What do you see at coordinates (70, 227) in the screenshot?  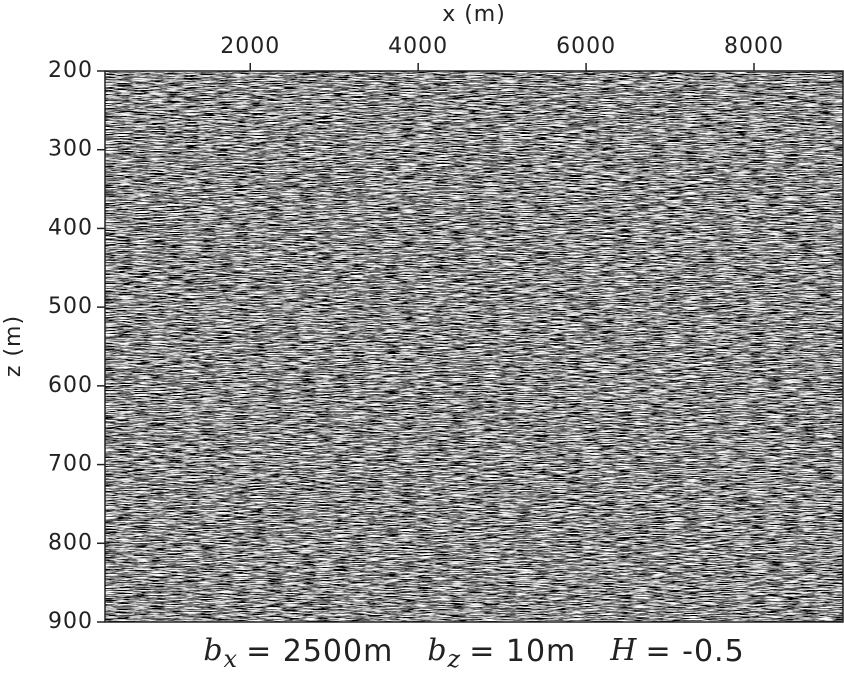 I see `y-tick-label: 400` at bounding box center [70, 227].